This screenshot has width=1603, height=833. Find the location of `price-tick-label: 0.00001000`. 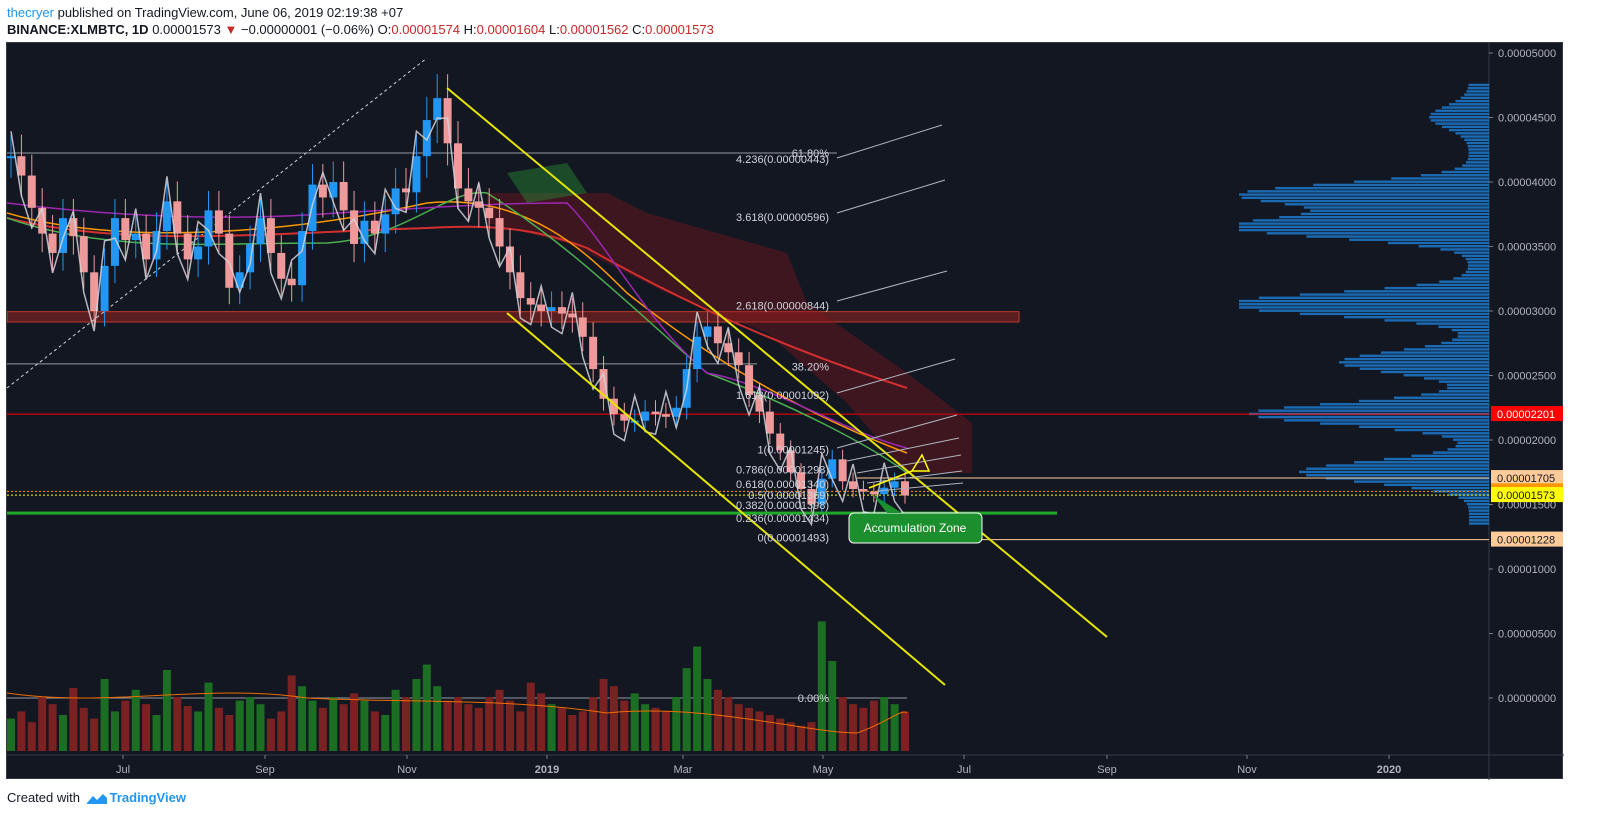

price-tick-label: 0.00001000 is located at coordinates (1527, 570).